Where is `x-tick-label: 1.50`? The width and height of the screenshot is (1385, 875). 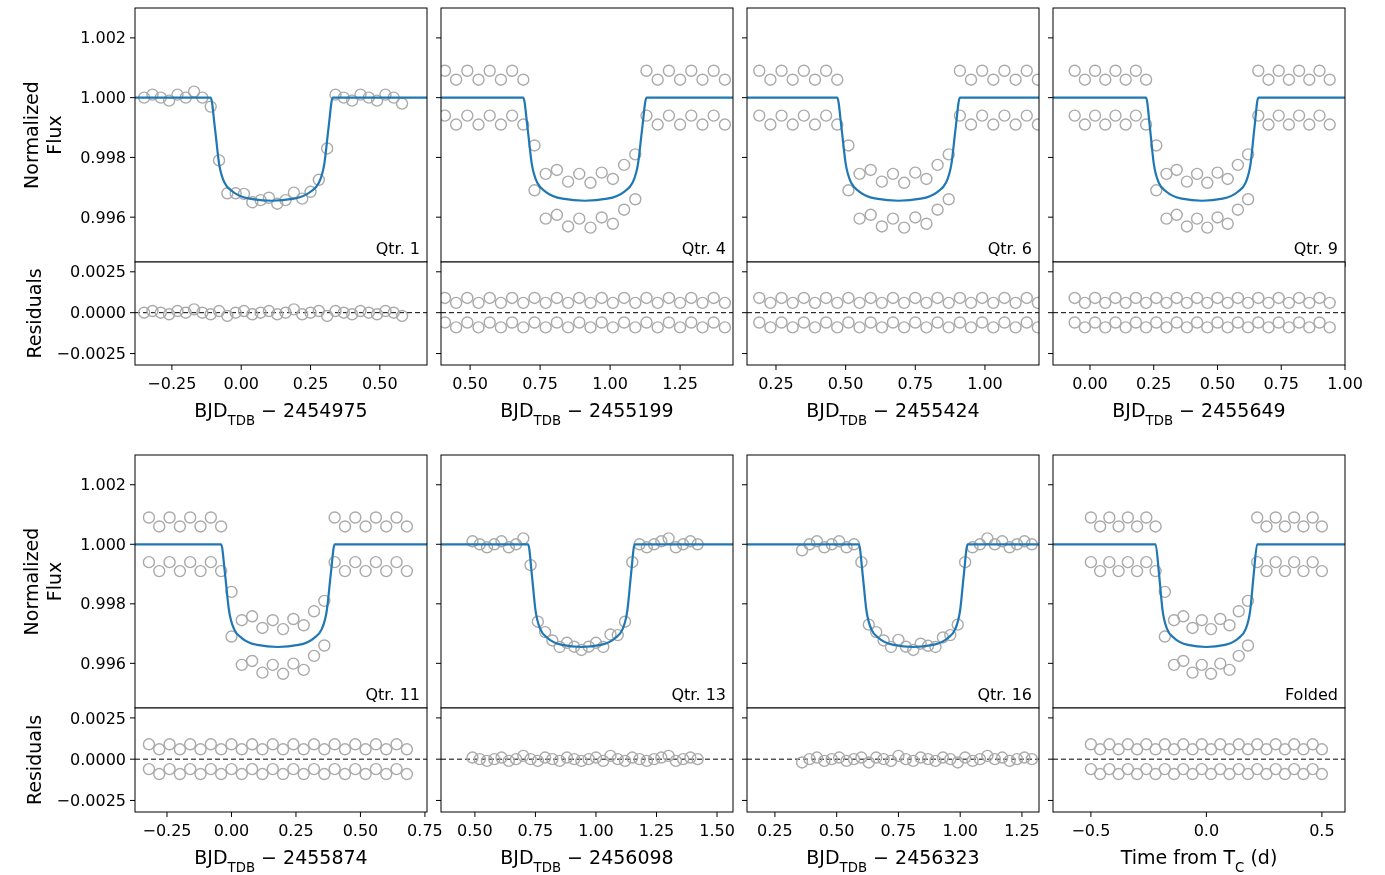
x-tick-label: 1.50 is located at coordinates (717, 830).